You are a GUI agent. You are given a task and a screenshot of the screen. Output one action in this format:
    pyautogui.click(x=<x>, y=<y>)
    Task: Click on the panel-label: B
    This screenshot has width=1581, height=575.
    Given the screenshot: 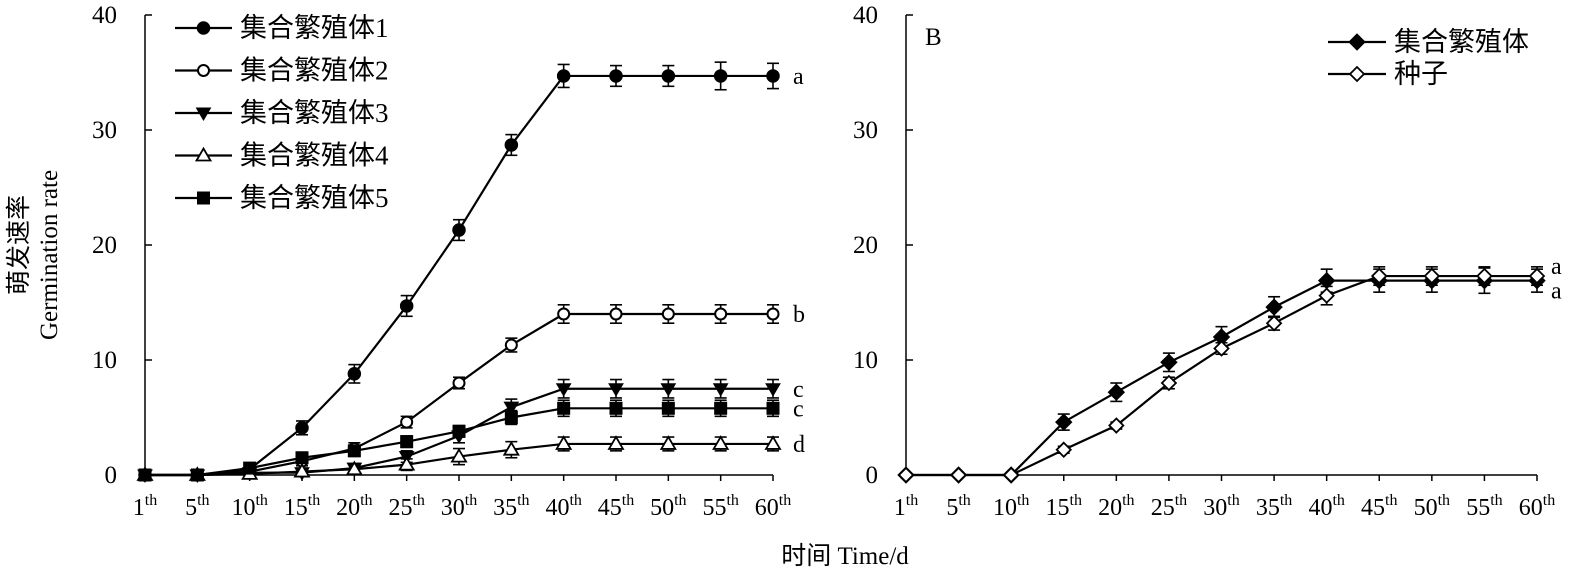 What is the action you would take?
    pyautogui.click(x=933, y=37)
    